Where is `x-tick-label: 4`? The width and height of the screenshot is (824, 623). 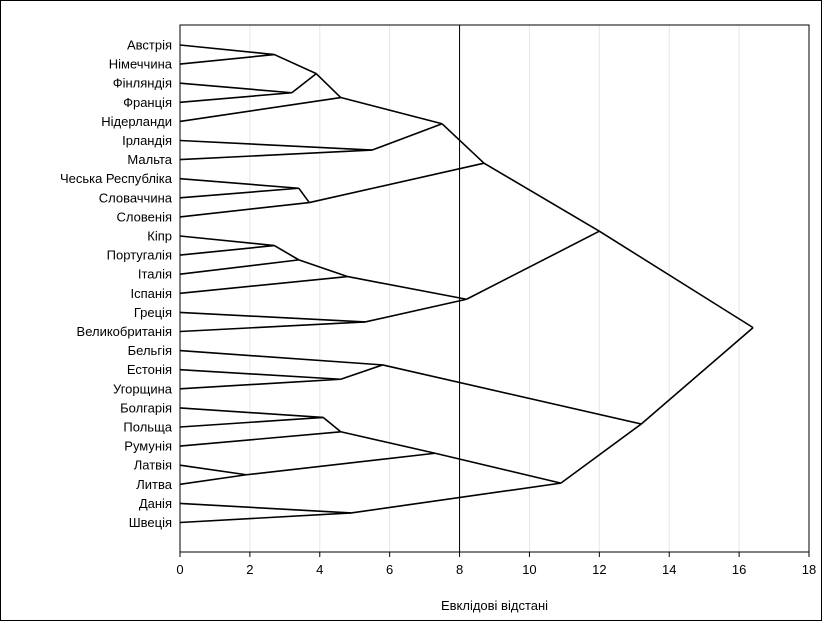 x-tick-label: 4 is located at coordinates (319, 569).